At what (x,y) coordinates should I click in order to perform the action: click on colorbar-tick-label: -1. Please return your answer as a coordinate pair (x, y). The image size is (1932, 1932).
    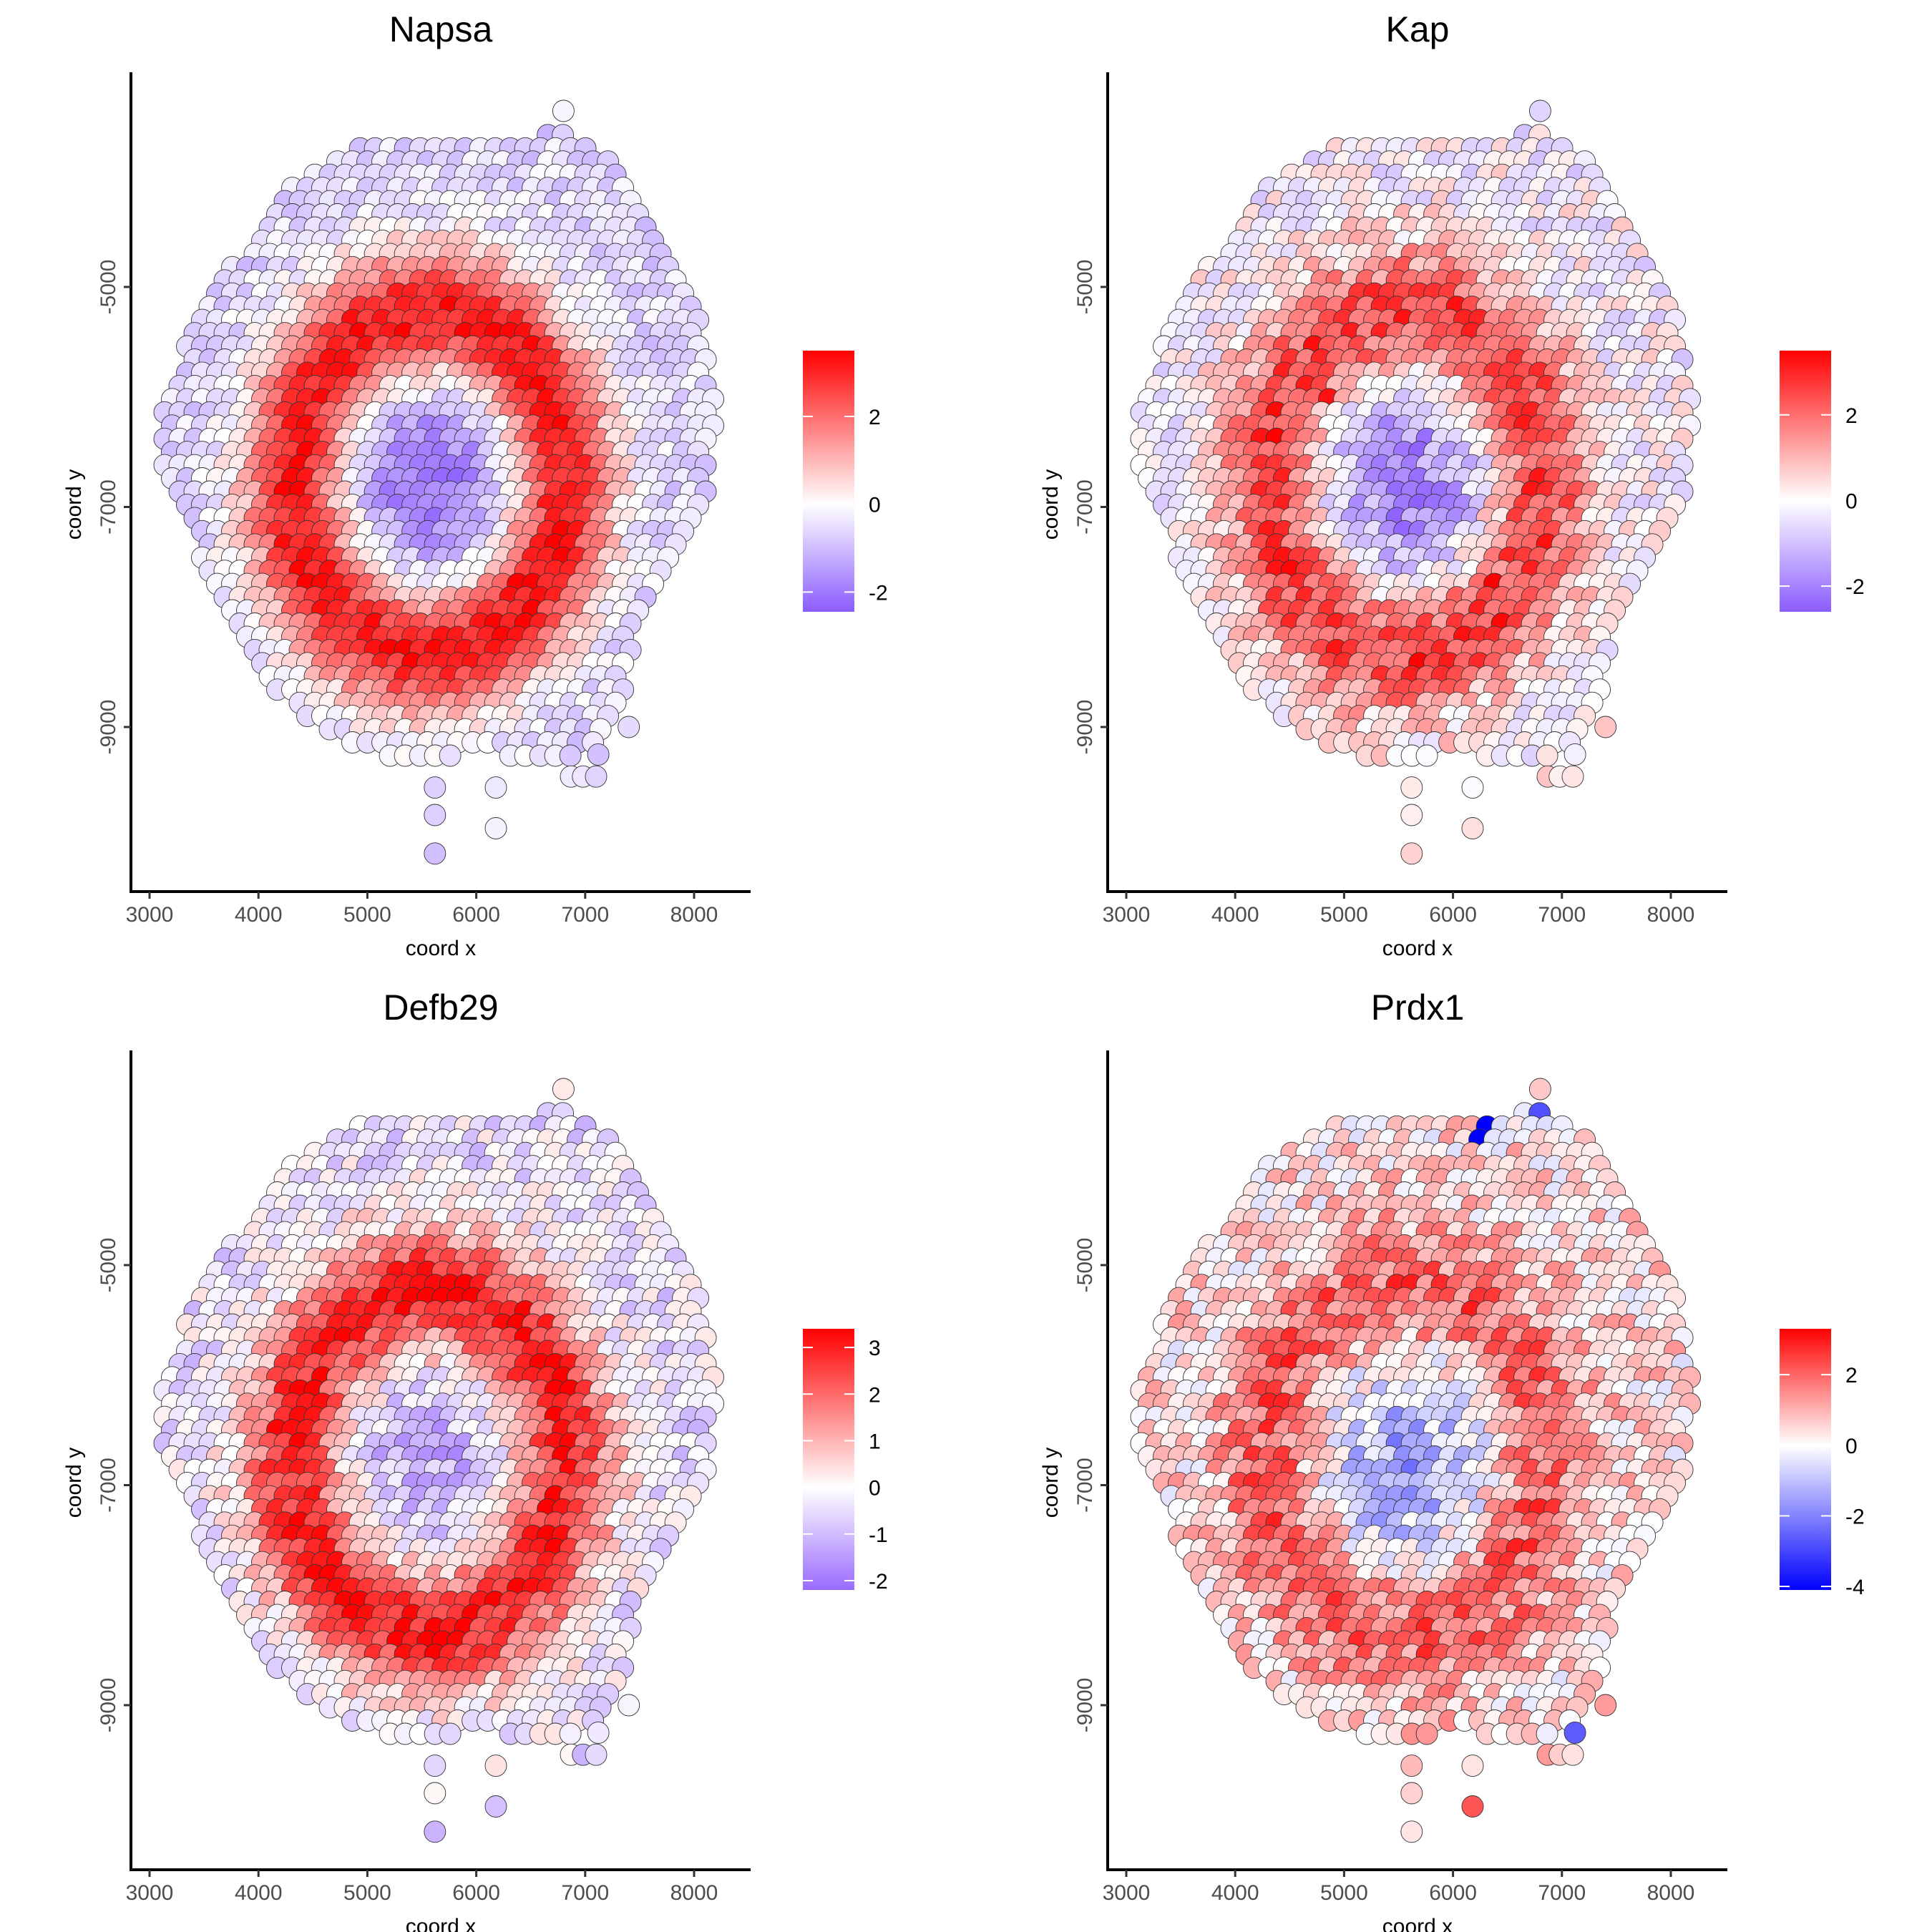
    Looking at the image, I should click on (878, 1535).